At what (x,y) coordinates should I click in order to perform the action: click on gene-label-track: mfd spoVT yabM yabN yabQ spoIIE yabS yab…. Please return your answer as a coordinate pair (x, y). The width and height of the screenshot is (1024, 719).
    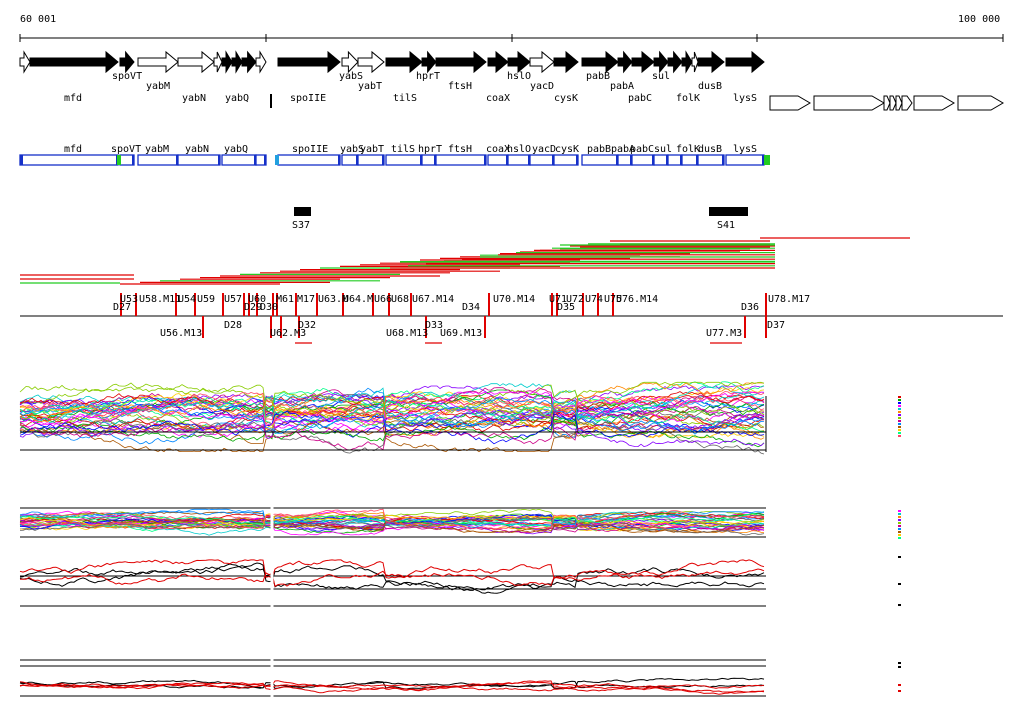
    Looking at the image, I should click on (410, 87).